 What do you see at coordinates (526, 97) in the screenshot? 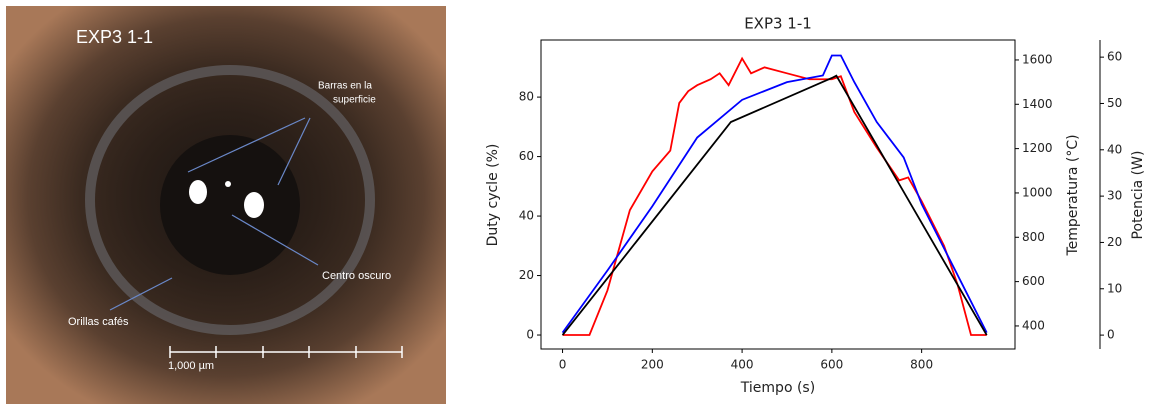
I see `y-tick-label: 80` at bounding box center [526, 97].